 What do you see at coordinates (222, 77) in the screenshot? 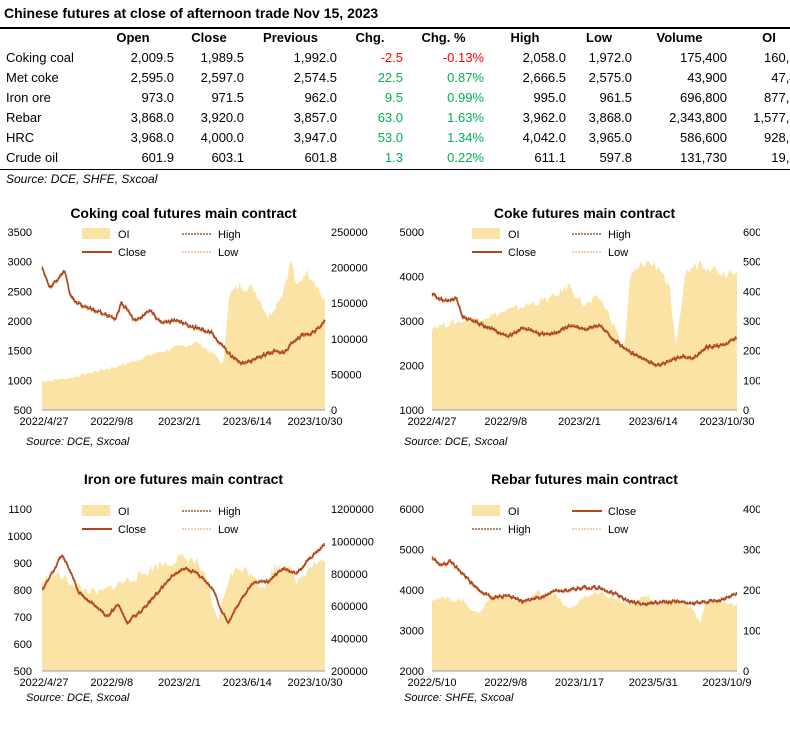
I see `table-cell-close: 2,597.0` at bounding box center [222, 77].